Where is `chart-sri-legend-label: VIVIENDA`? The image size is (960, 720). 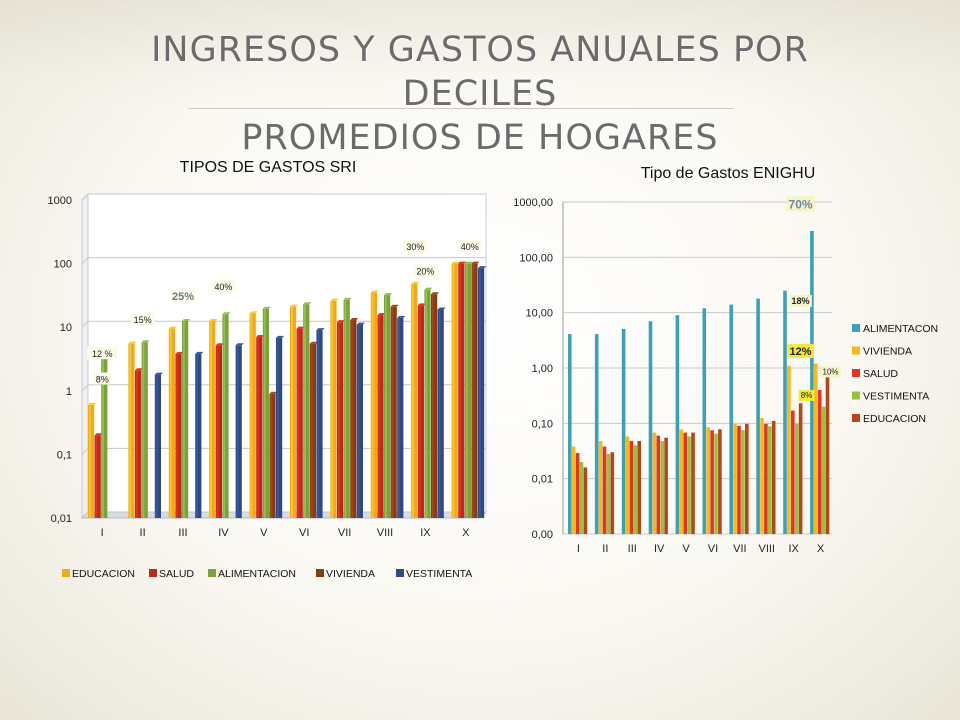 chart-sri-legend-label: VIVIENDA is located at coordinates (350, 574).